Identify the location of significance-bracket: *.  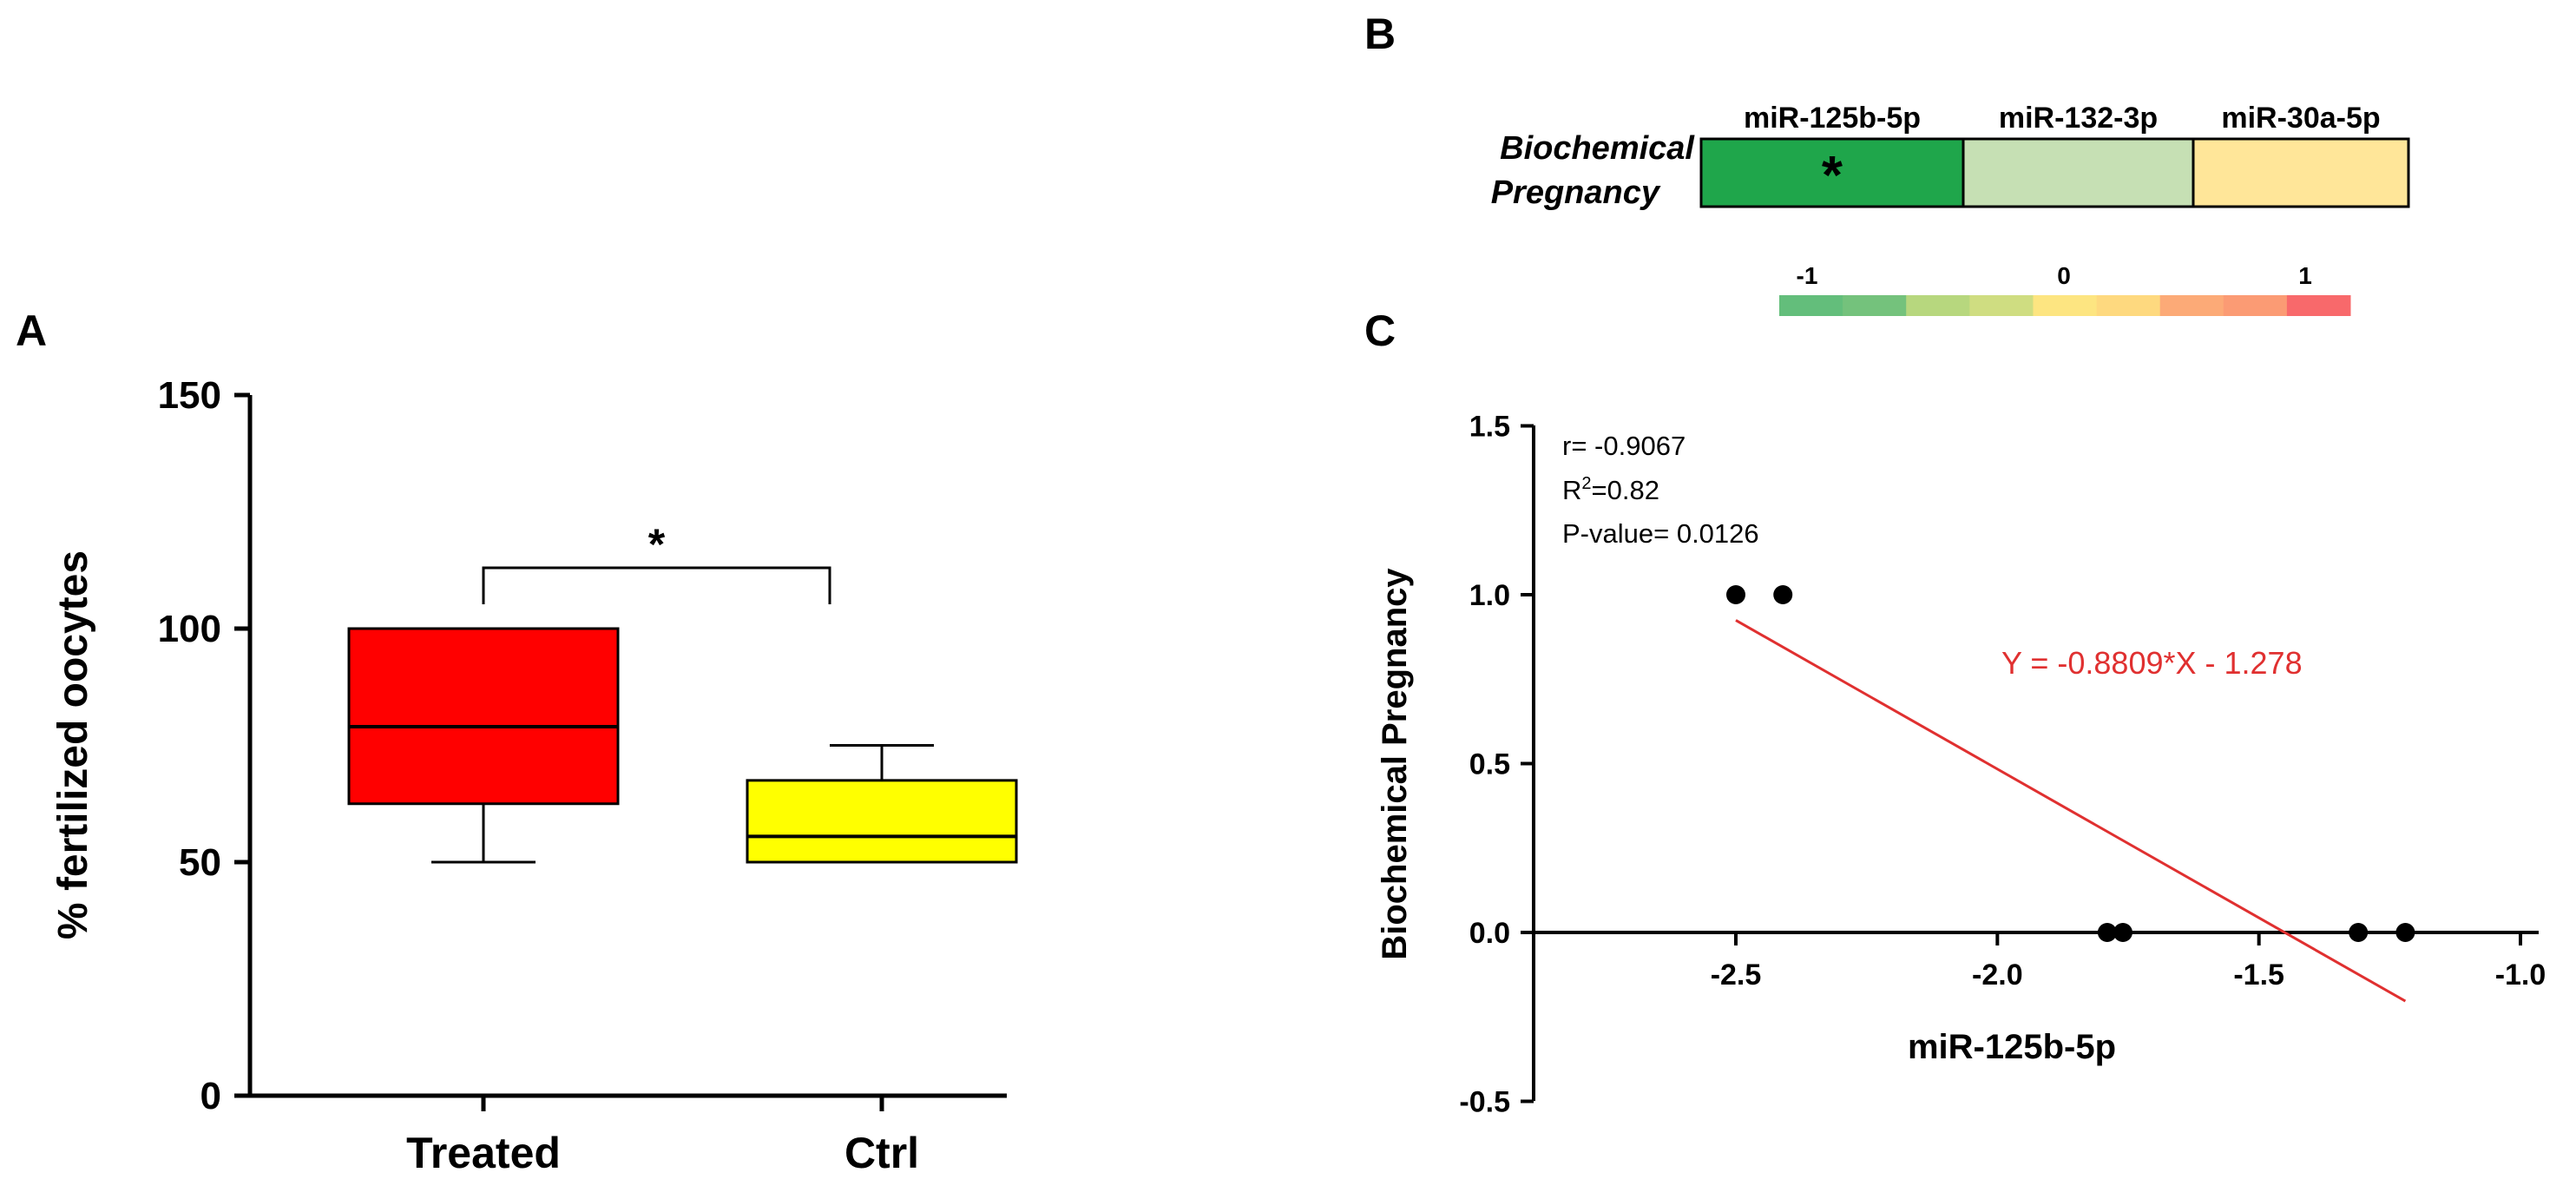
(656, 563).